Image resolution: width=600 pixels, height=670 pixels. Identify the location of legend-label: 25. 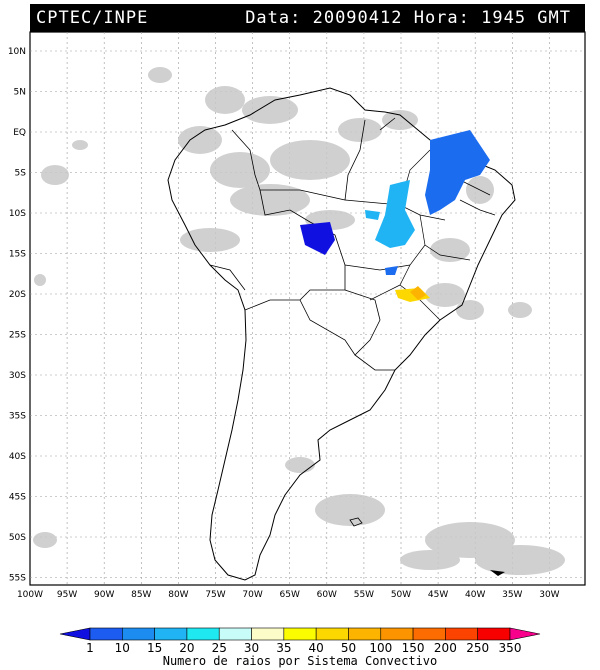
(219, 648).